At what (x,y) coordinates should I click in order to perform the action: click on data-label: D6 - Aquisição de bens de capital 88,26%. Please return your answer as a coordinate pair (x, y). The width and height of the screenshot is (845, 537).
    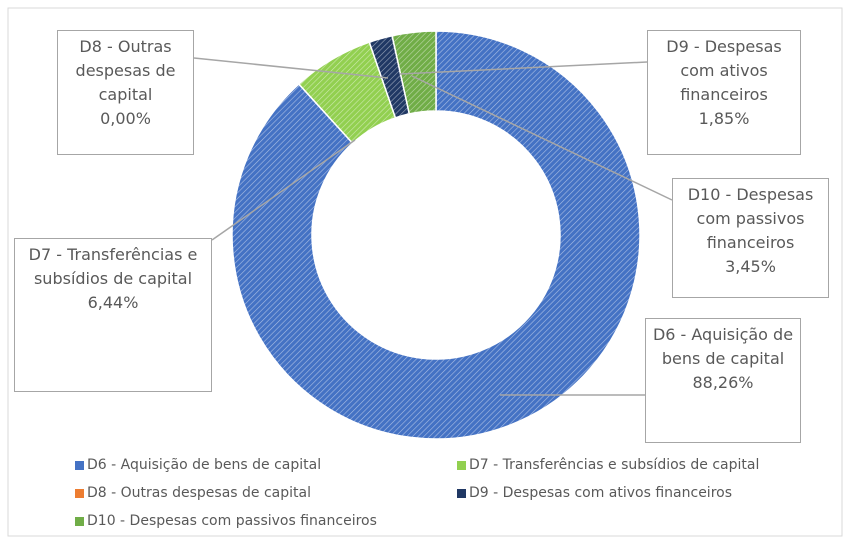
    Looking at the image, I should click on (723, 380).